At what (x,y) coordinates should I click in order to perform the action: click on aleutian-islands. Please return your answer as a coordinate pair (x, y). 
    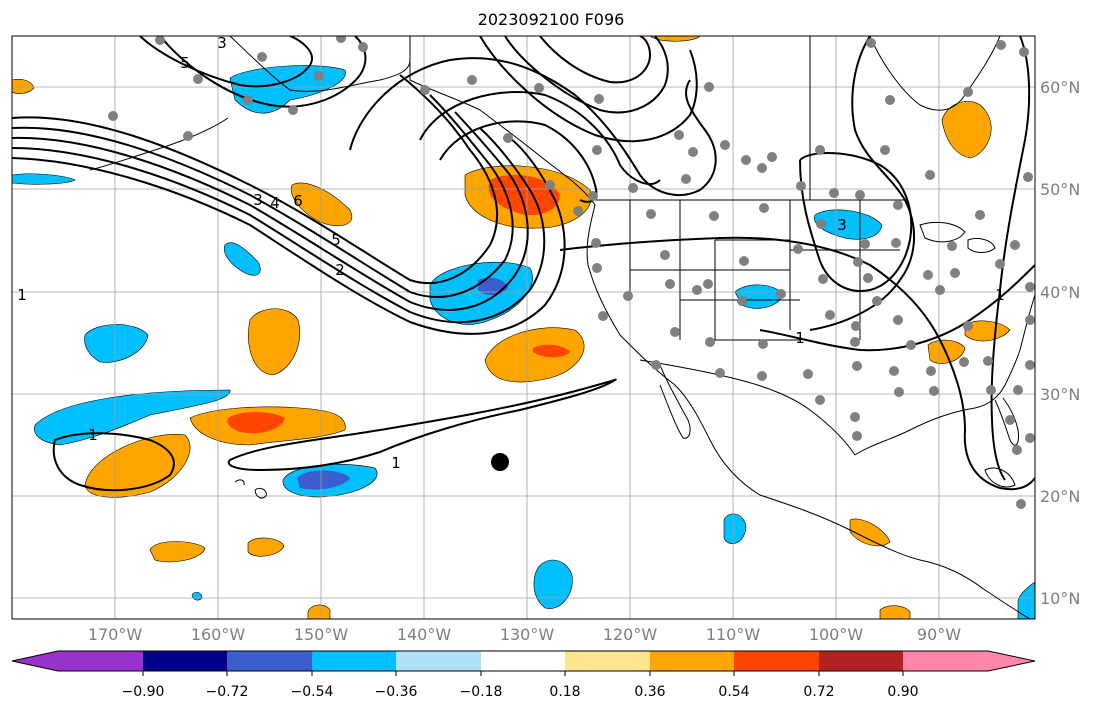
    Looking at the image, I should click on (159, 144).